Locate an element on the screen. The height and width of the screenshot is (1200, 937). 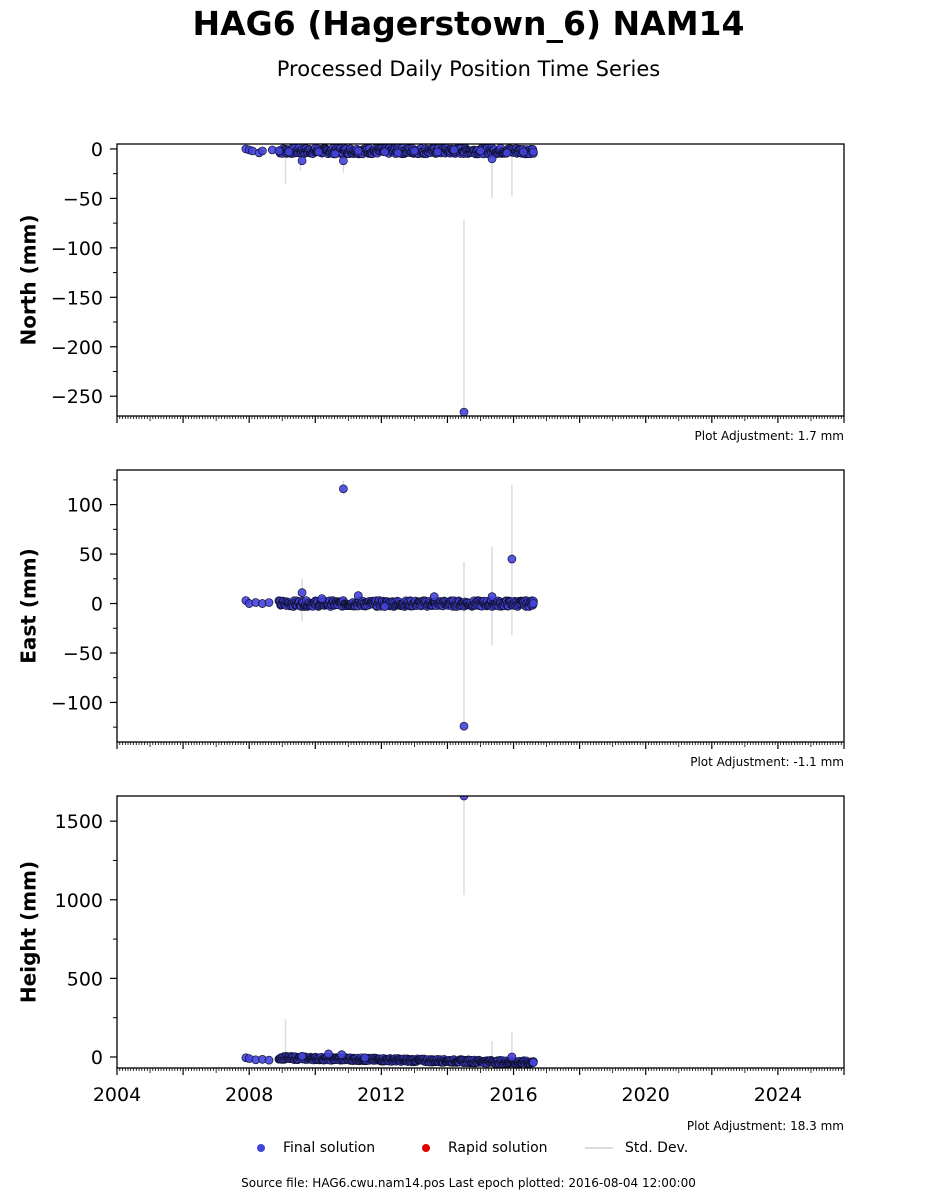
x-tick-label: 2020 is located at coordinates (646, 1095).